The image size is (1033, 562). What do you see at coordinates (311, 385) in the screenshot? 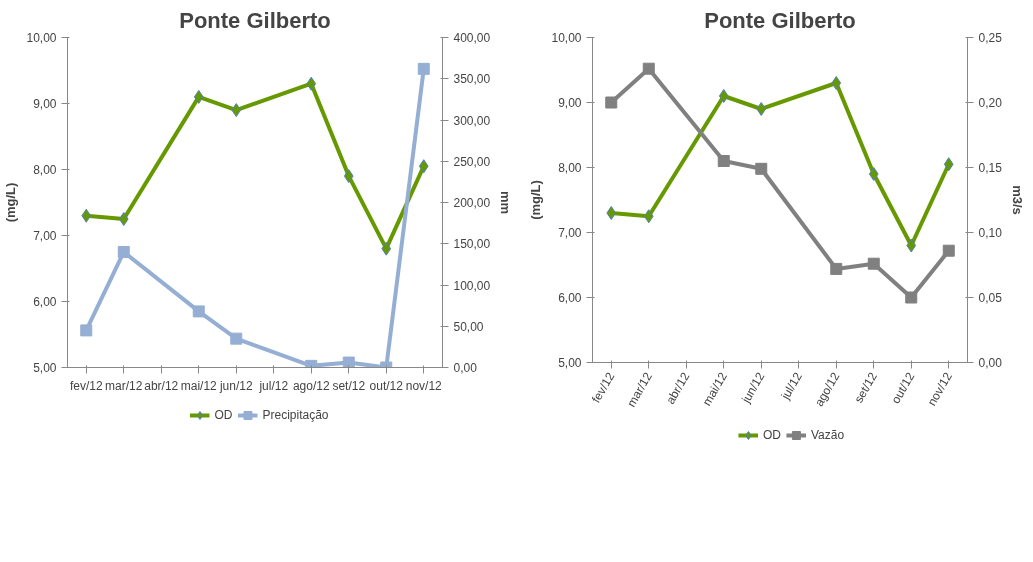
I see `x-tick-label: ago/12` at bounding box center [311, 385].